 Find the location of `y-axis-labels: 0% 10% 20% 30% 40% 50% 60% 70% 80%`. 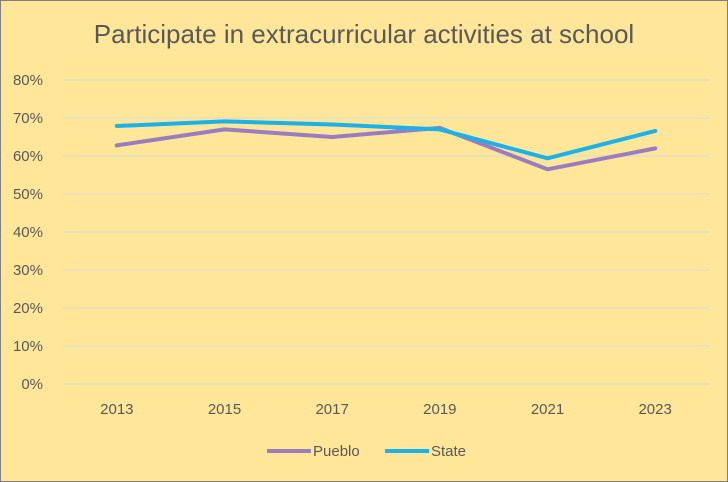

y-axis-labels: 0% 10% 20% 30% 40% 50% 60% 70% 80% is located at coordinates (28, 232).